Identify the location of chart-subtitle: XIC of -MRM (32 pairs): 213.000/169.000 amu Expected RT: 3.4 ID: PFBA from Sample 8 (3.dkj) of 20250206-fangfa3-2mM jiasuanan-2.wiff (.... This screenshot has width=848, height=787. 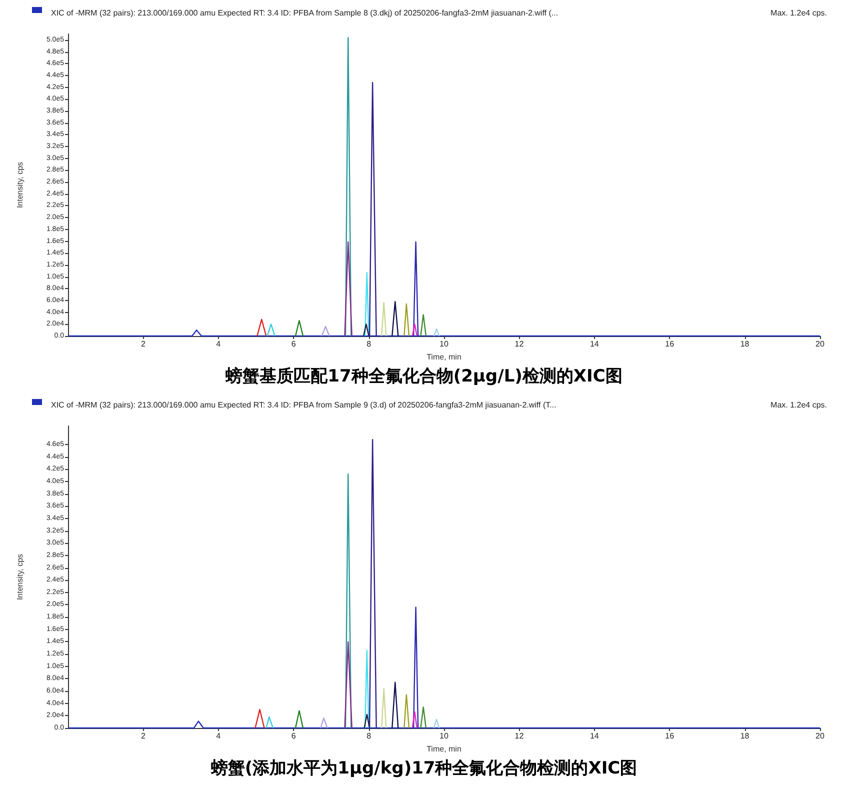
(304, 13).